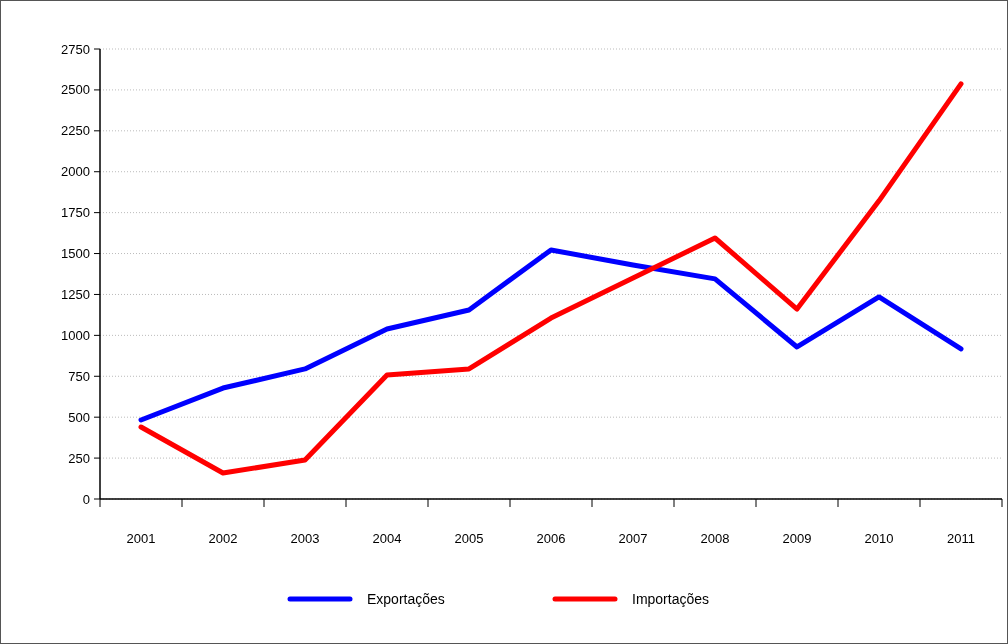 This screenshot has height=644, width=1008. I want to click on y-tick-label: 2750, so click(75, 49).